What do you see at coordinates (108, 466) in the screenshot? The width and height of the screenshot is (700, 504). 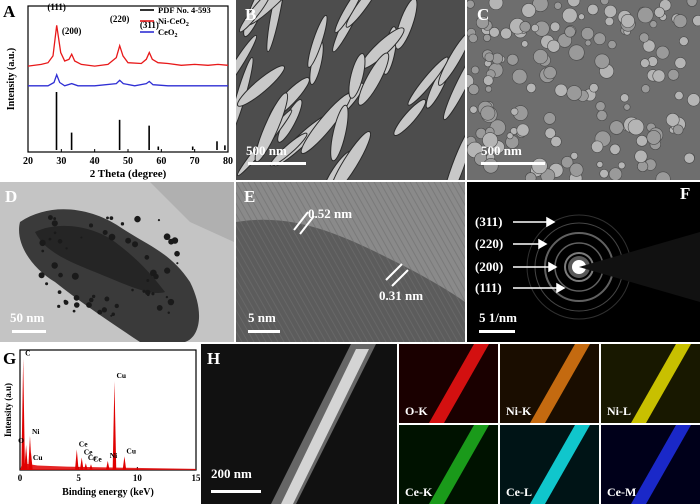 I see `eds-baseline` at bounding box center [108, 466].